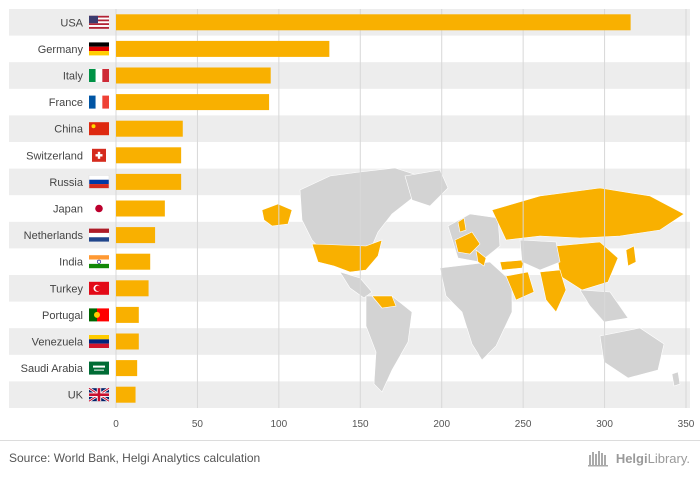 This screenshot has width=700, height=484. Describe the element at coordinates (99, 49) in the screenshot. I see `flag-germany-icon` at that location.